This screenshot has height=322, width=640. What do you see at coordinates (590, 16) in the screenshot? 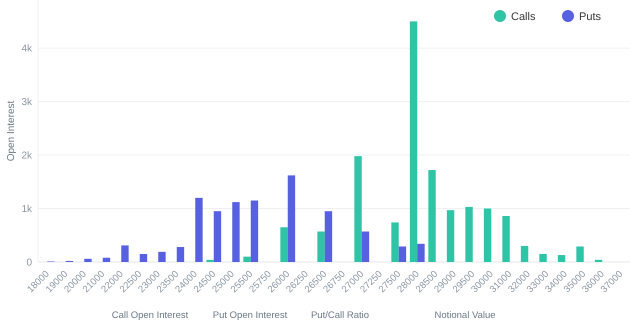
I see `legend-label: Puts` at bounding box center [590, 16].